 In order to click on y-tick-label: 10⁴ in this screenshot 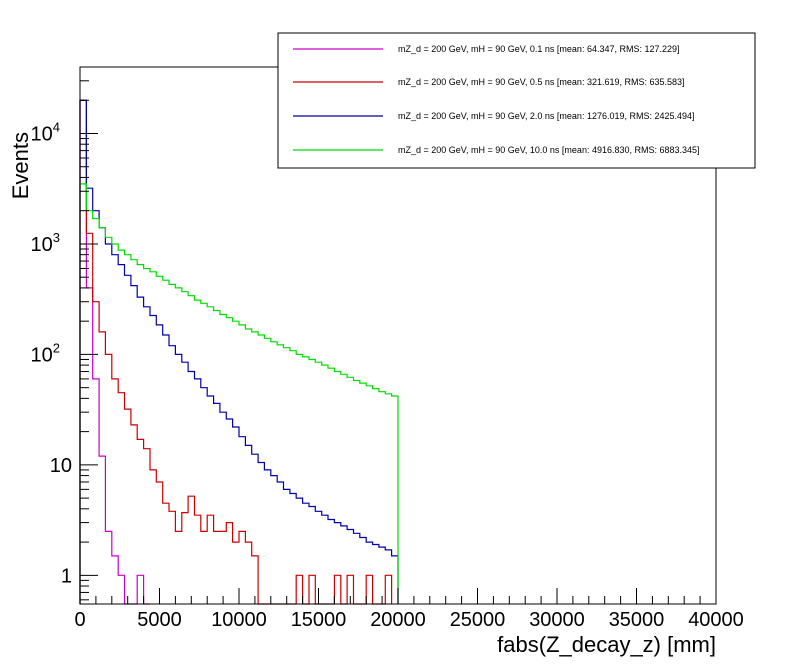, I will do `click(45, 133)`.